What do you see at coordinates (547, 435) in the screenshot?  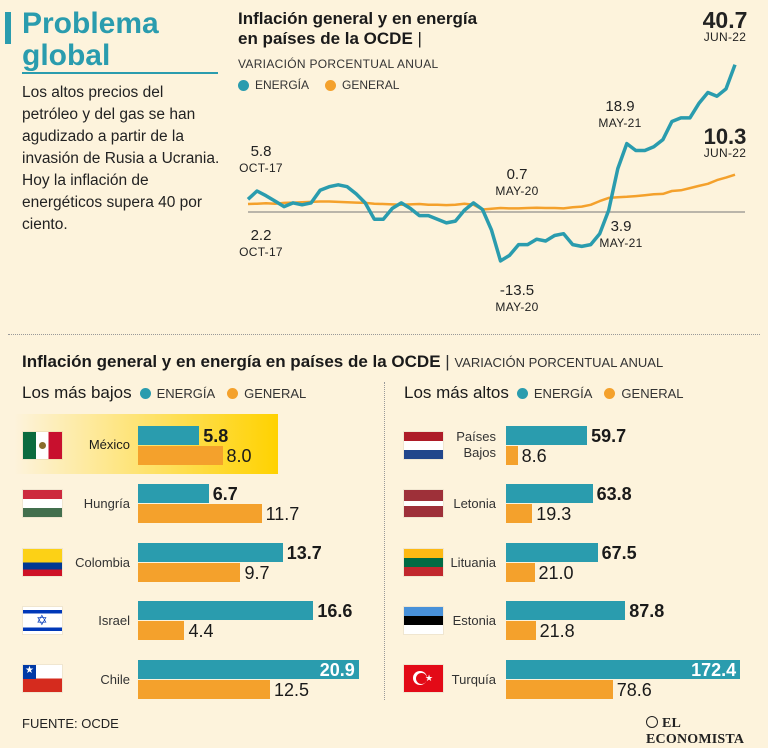 I see `bar-energia-paises-bajos` at bounding box center [547, 435].